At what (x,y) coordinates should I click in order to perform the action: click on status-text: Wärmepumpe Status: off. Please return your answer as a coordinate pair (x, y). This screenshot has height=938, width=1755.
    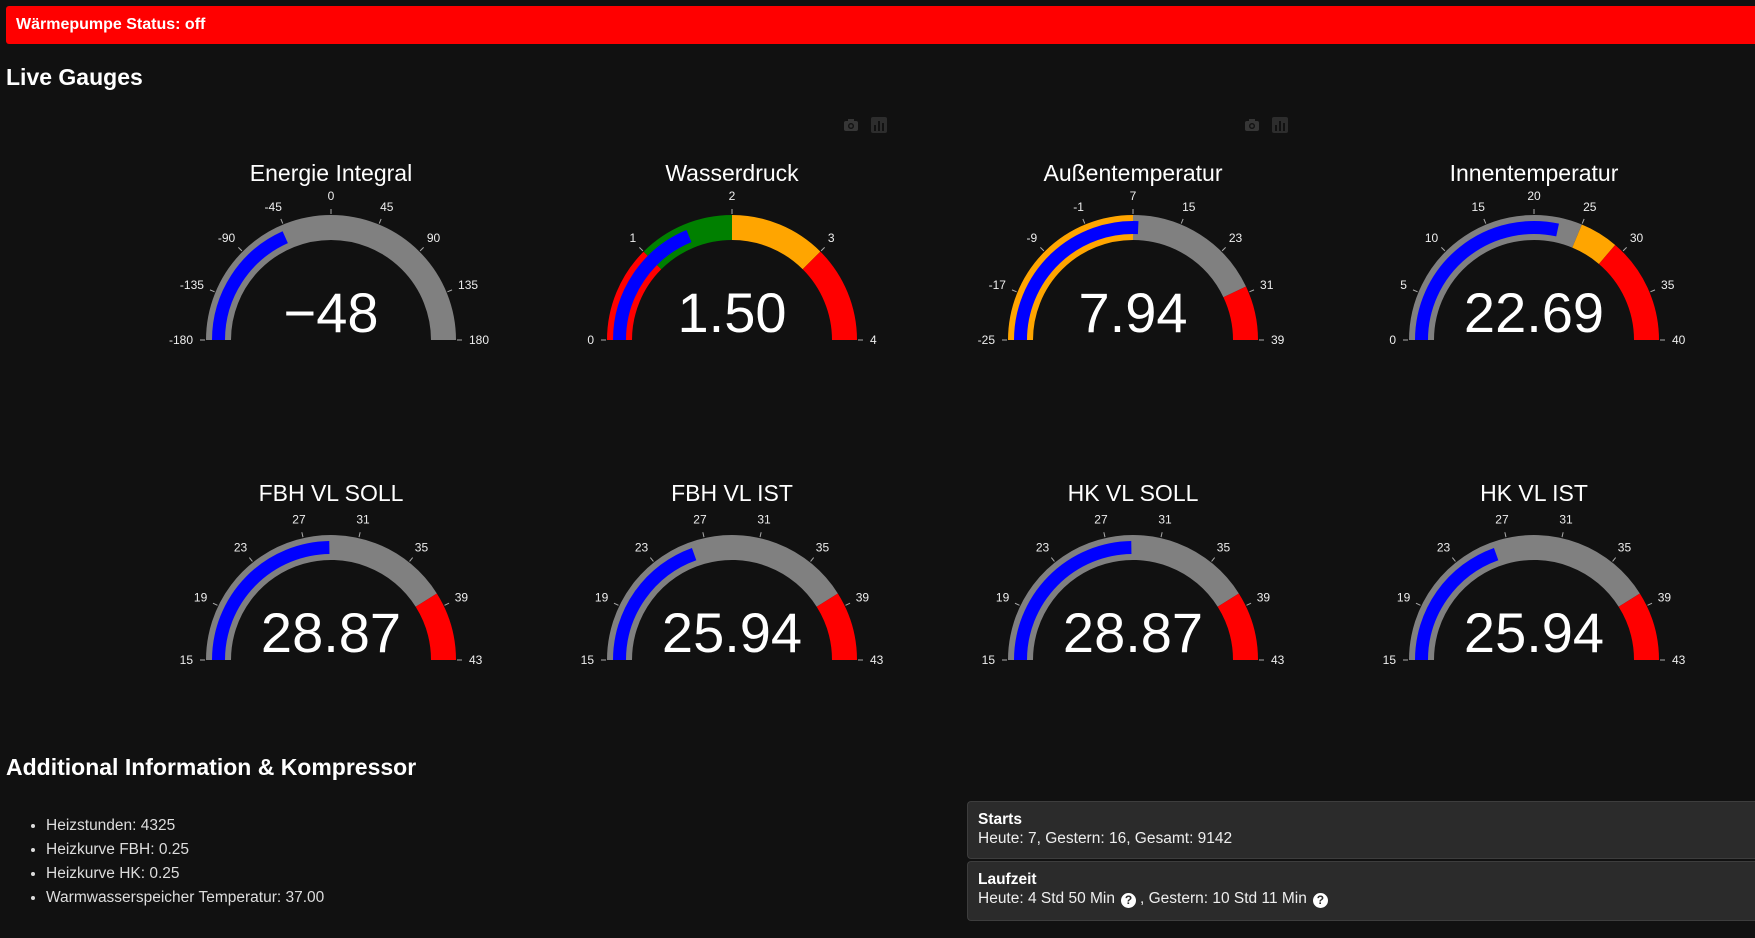
    Looking at the image, I should click on (111, 24).